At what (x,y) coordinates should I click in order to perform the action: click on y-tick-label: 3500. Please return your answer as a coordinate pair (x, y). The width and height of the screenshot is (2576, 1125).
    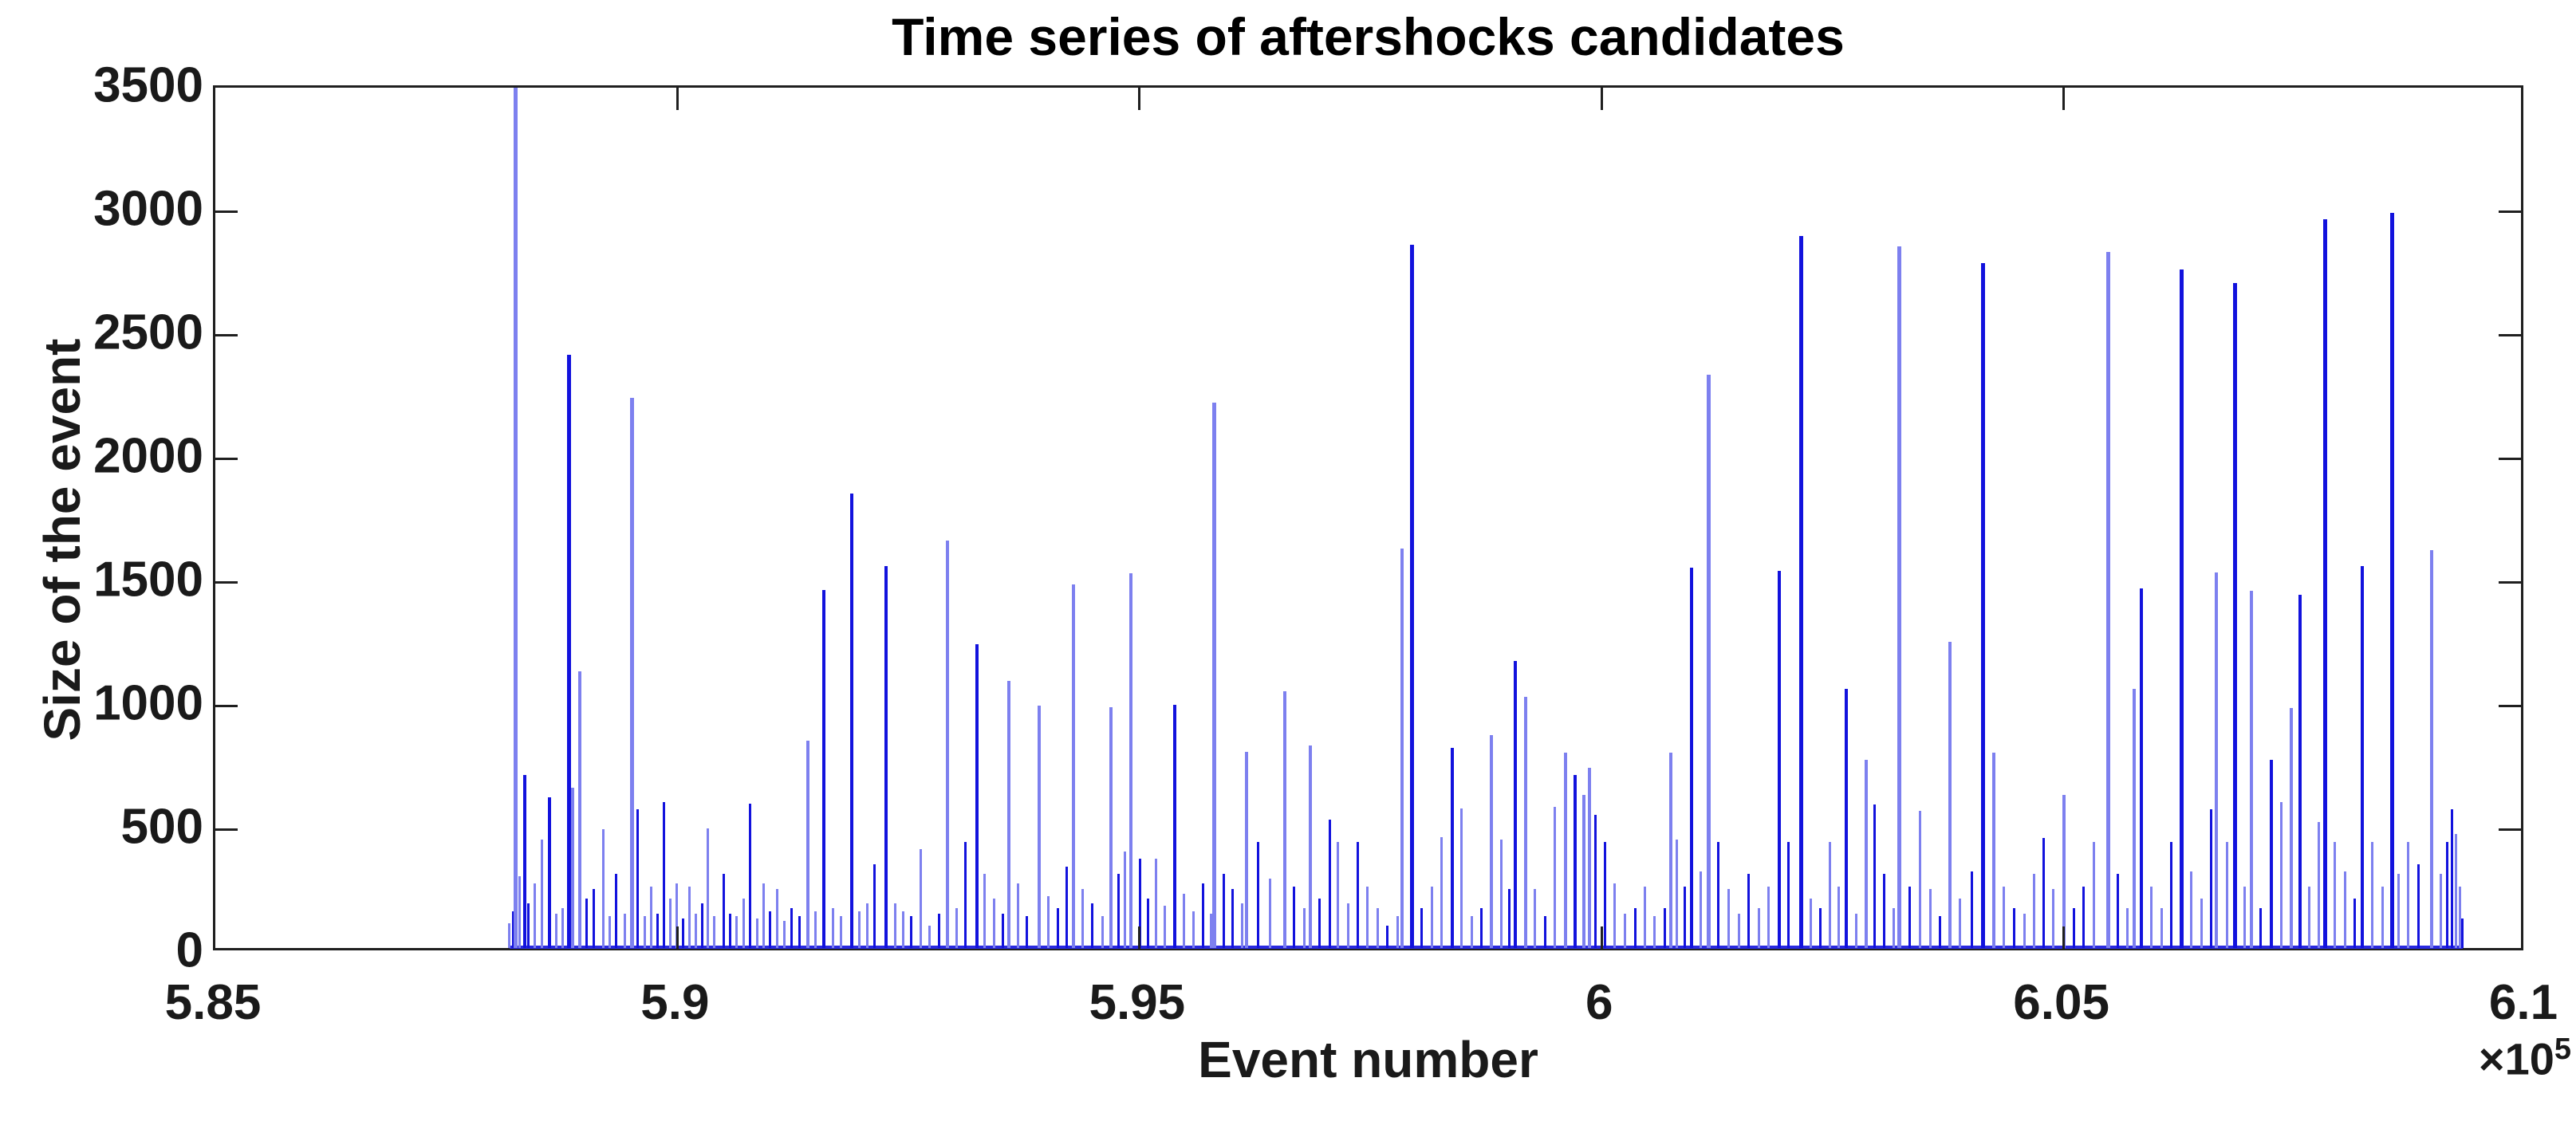
    Looking at the image, I should click on (148, 85).